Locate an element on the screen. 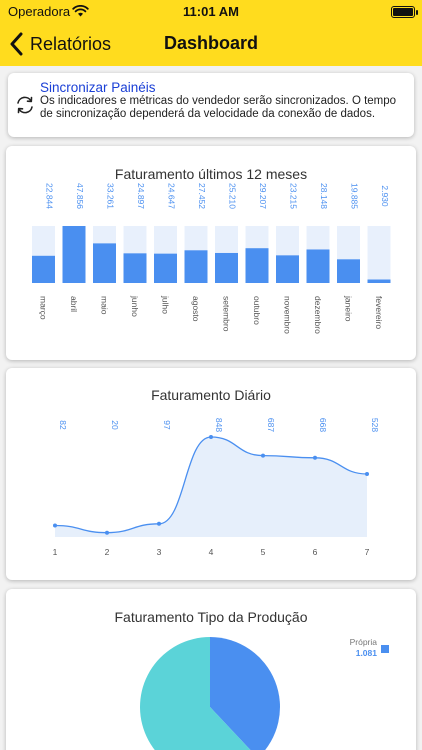 The image size is (422, 750). bar-value-label: 2.930 is located at coordinates (385, 196).